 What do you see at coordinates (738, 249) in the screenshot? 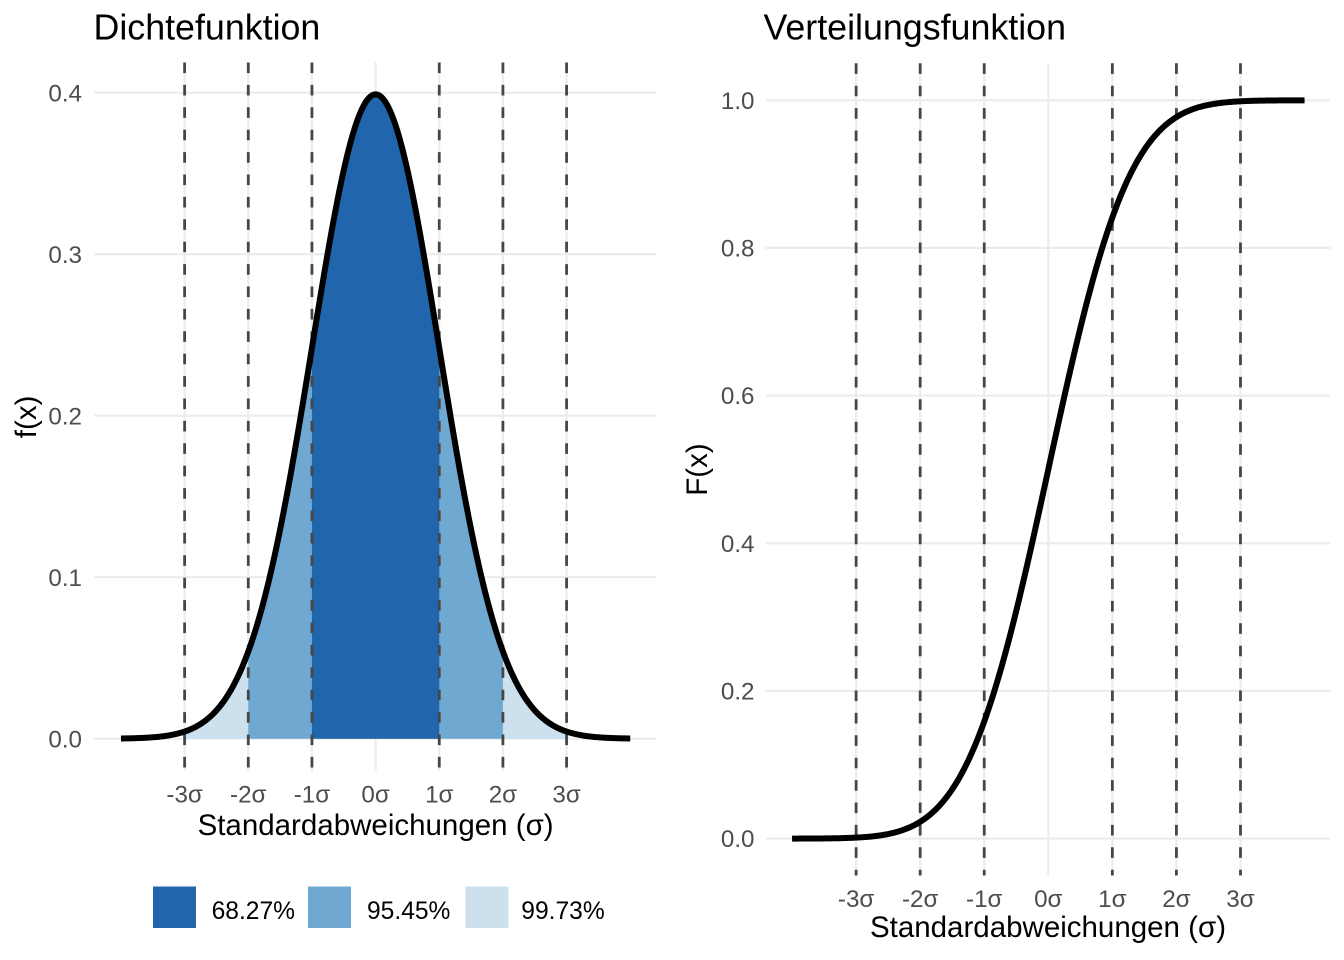
I see `svg-text: 0.8` at bounding box center [738, 249].